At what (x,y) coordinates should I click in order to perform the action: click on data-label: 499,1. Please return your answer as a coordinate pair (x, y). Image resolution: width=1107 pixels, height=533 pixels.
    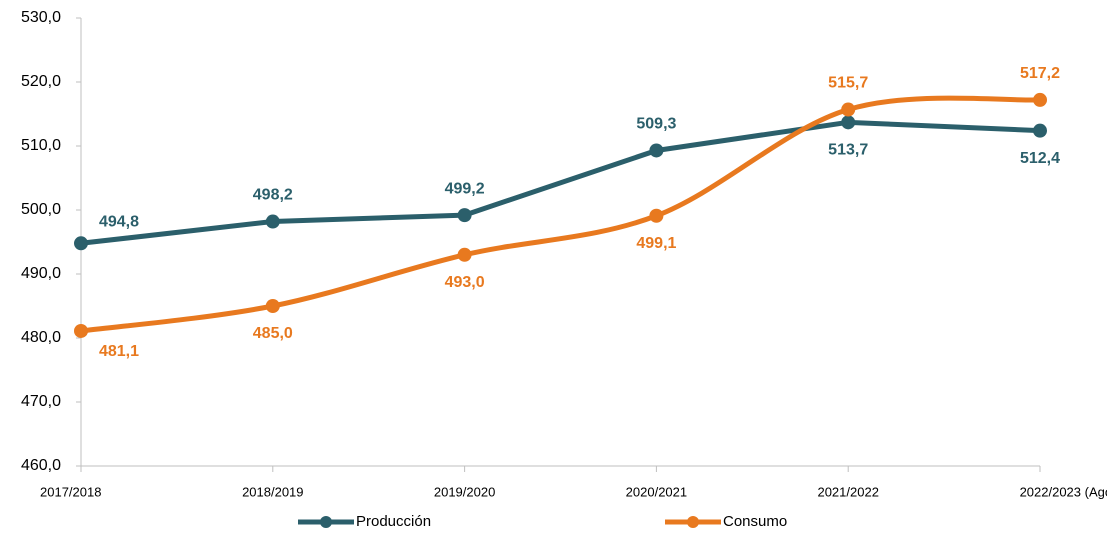
    Looking at the image, I should click on (656, 243).